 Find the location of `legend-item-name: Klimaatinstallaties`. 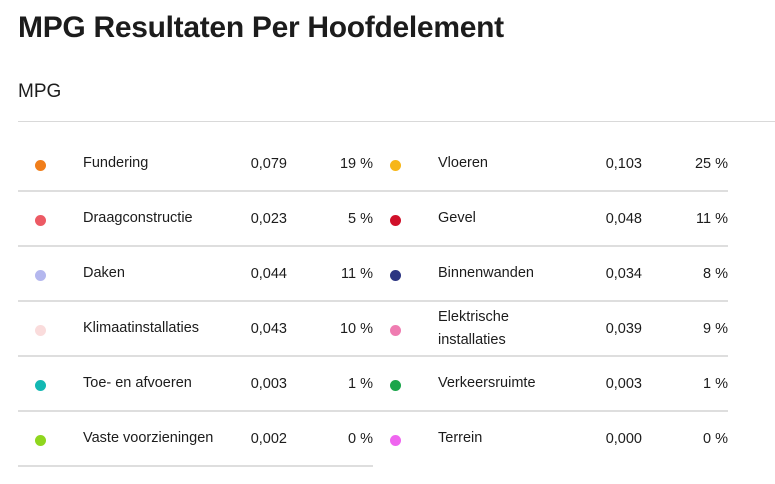

legend-item-name: Klimaatinstallaties is located at coordinates (141, 328).